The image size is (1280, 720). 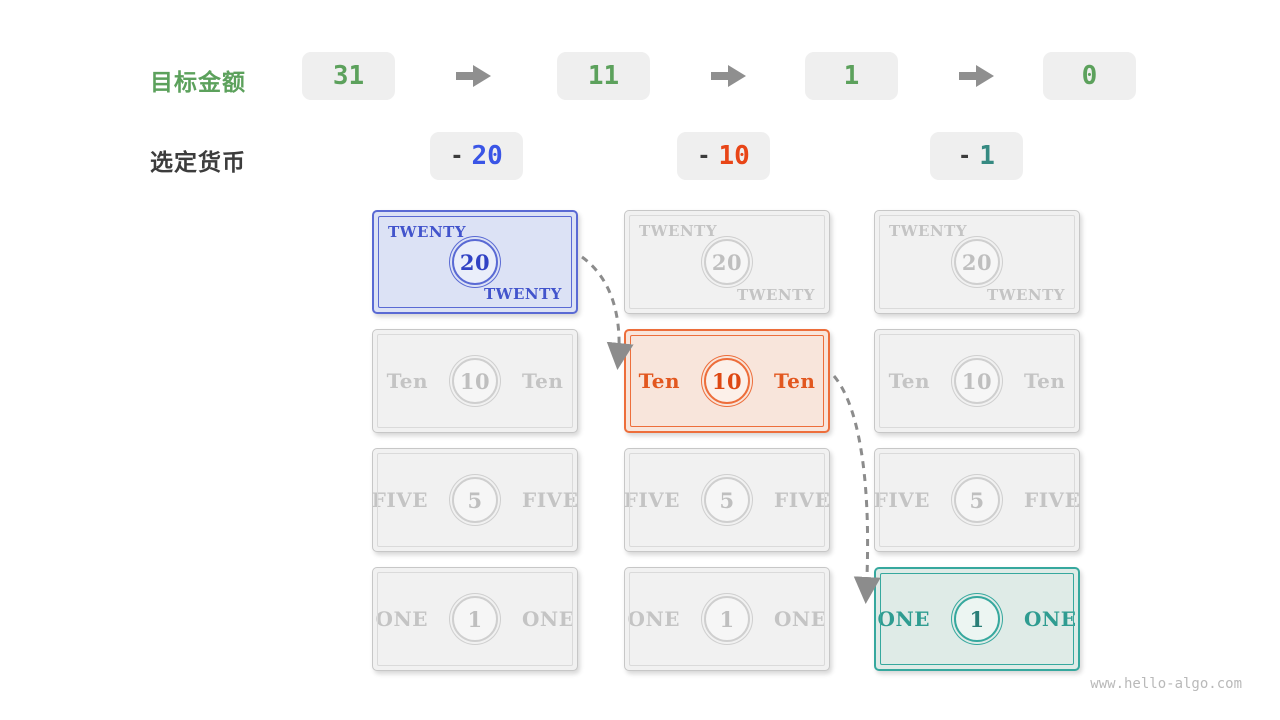 I want to click on note-one-col3-selected: ONE 1 ONE, so click(x=977, y=619).